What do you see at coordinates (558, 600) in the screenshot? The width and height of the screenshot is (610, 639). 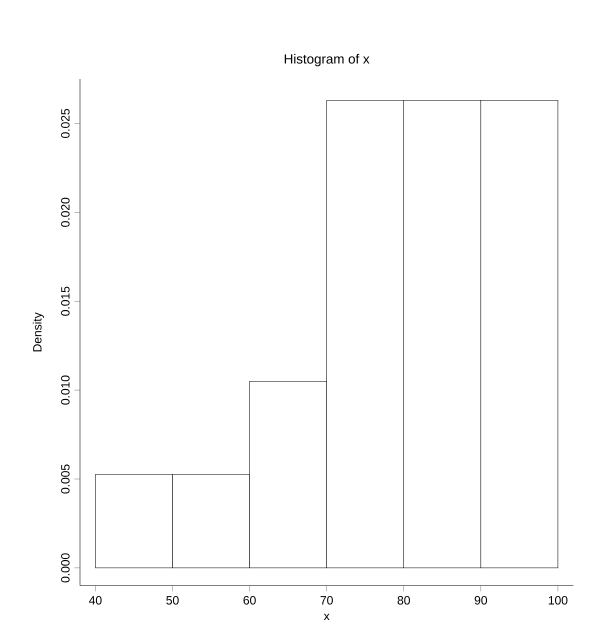 I see `x-tick-label: 100` at bounding box center [558, 600].